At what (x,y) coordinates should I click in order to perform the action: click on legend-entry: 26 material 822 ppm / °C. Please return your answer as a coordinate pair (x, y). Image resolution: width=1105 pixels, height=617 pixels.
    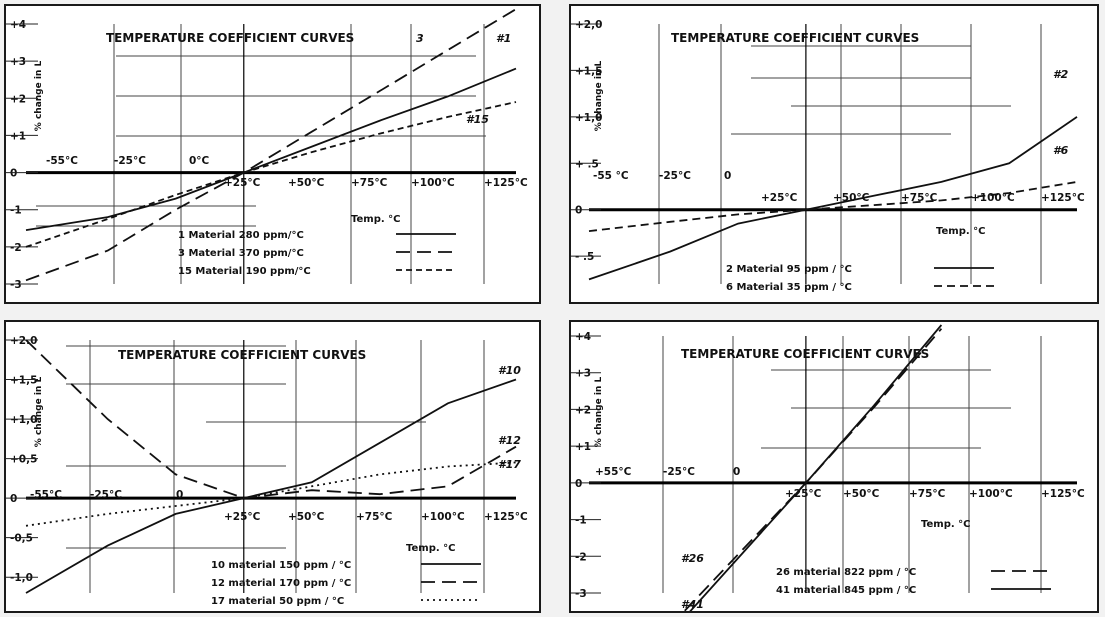
    Looking at the image, I should click on (846, 572).